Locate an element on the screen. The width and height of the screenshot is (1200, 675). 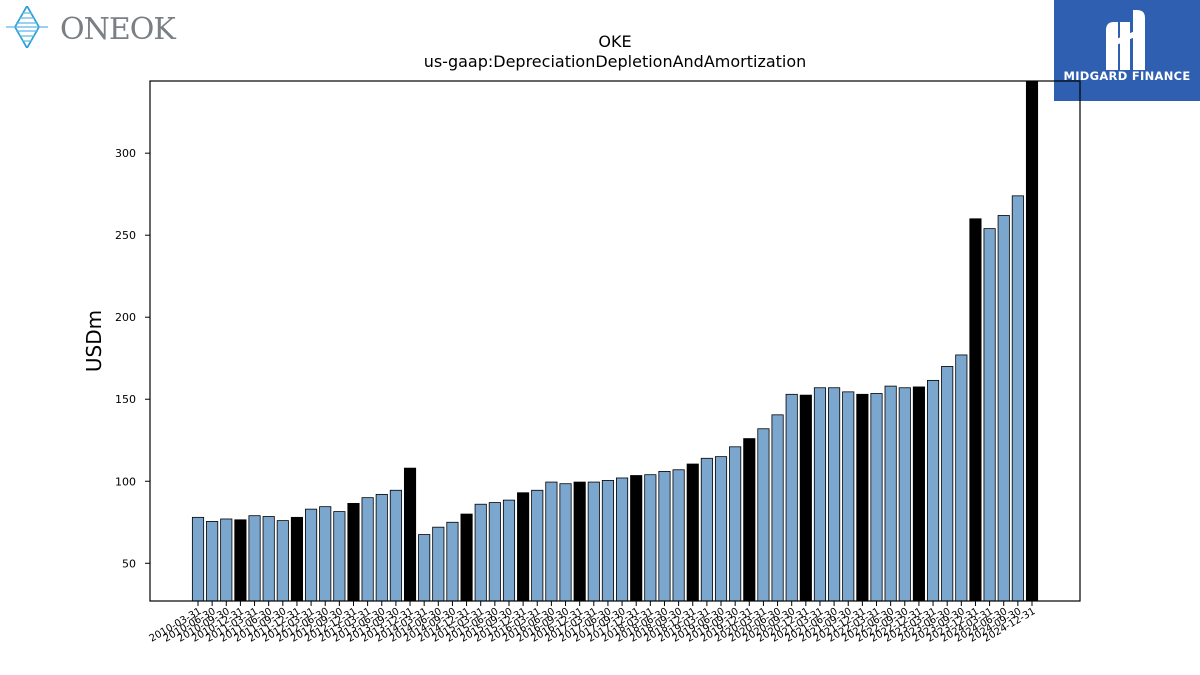
oneok-diamond-icon is located at coordinates (27, 27).